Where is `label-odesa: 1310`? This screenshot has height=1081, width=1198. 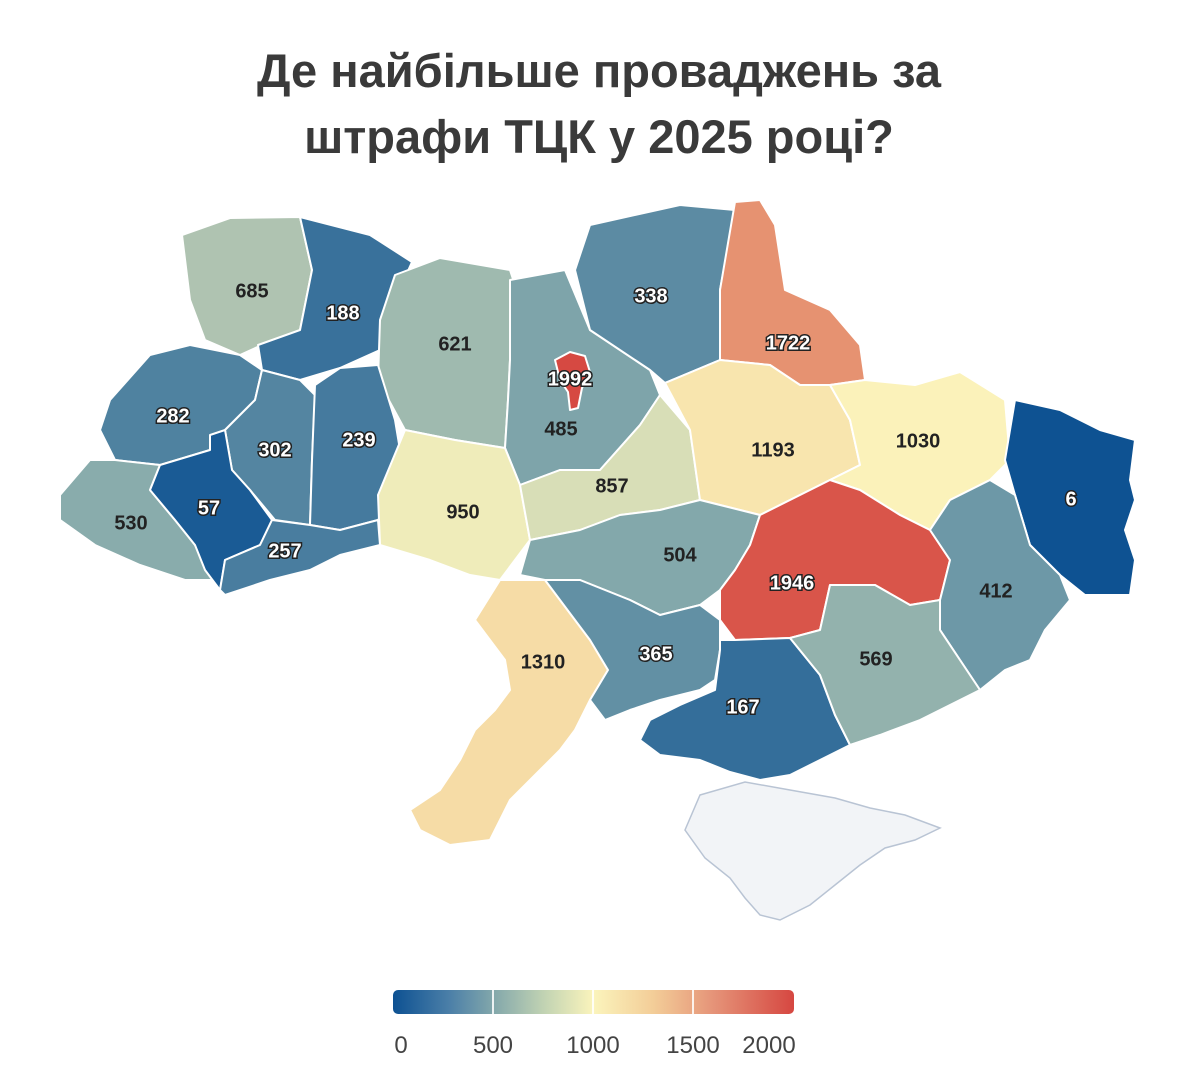 label-odesa: 1310 is located at coordinates (543, 662).